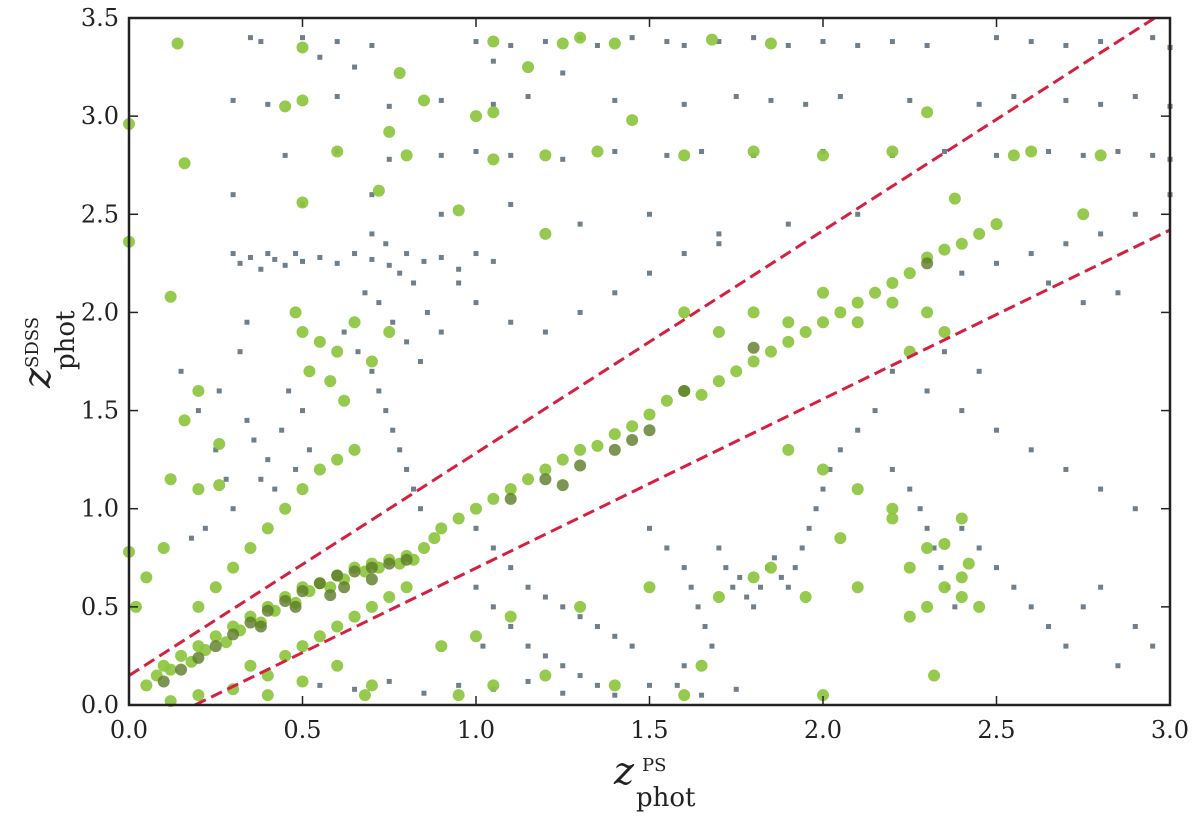 The image size is (1200, 821). I want to click on y-tick-label: 3.5, so click(100, 18).